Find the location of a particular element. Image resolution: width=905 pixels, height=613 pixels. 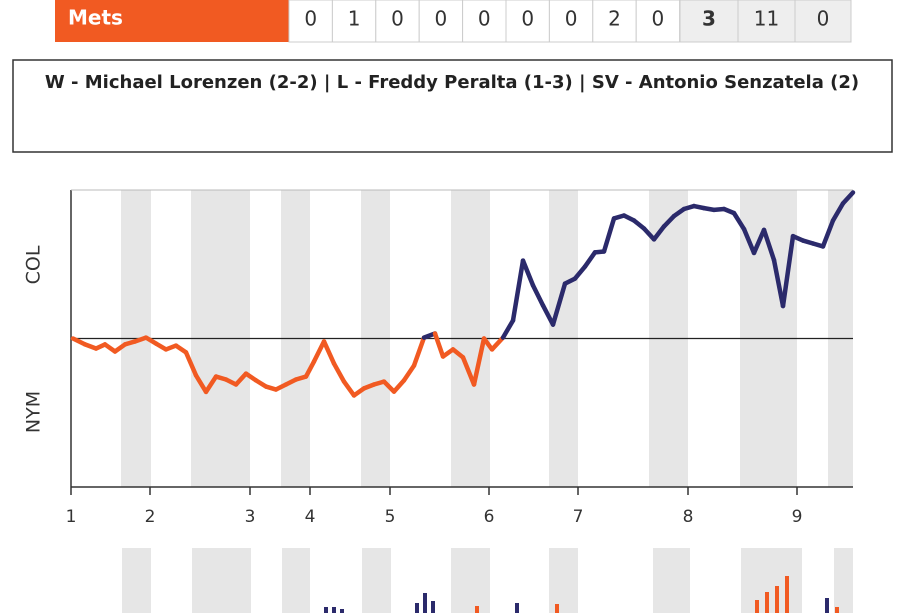

team-cell is located at coordinates (172, 21).